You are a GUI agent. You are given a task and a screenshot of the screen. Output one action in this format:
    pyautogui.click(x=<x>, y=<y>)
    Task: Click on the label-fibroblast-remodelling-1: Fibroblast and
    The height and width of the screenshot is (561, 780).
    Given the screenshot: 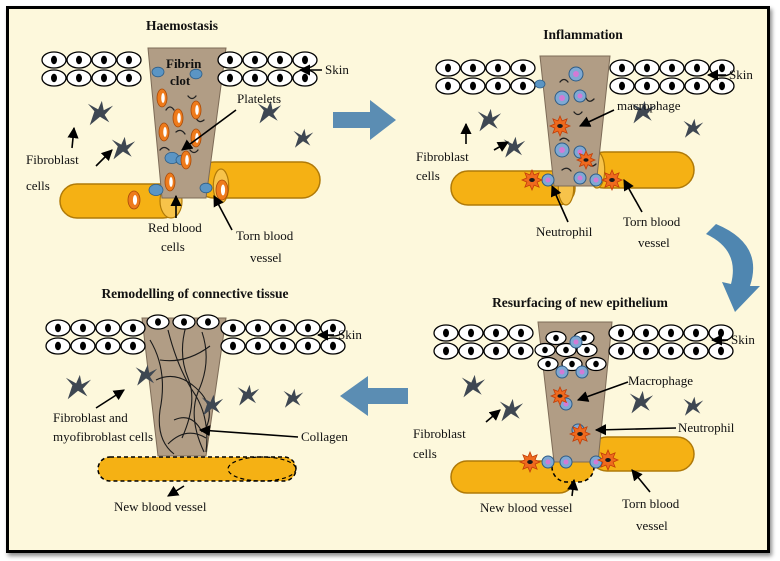 What is the action you would take?
    pyautogui.click(x=90, y=417)
    